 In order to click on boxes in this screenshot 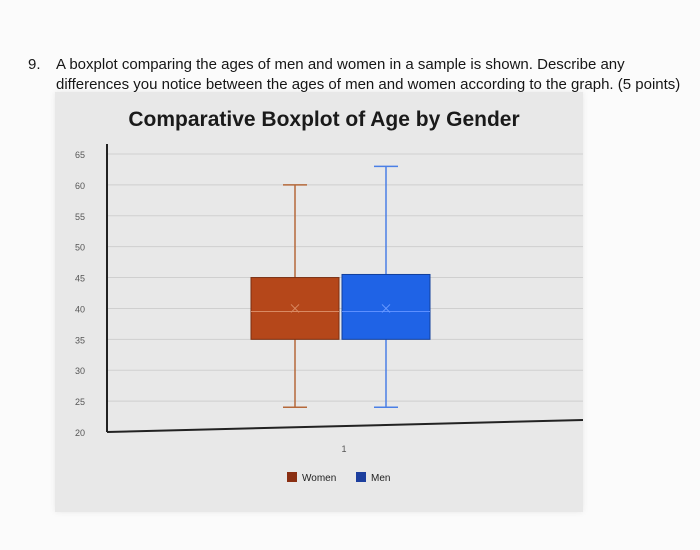, I will do `click(340, 287)`.